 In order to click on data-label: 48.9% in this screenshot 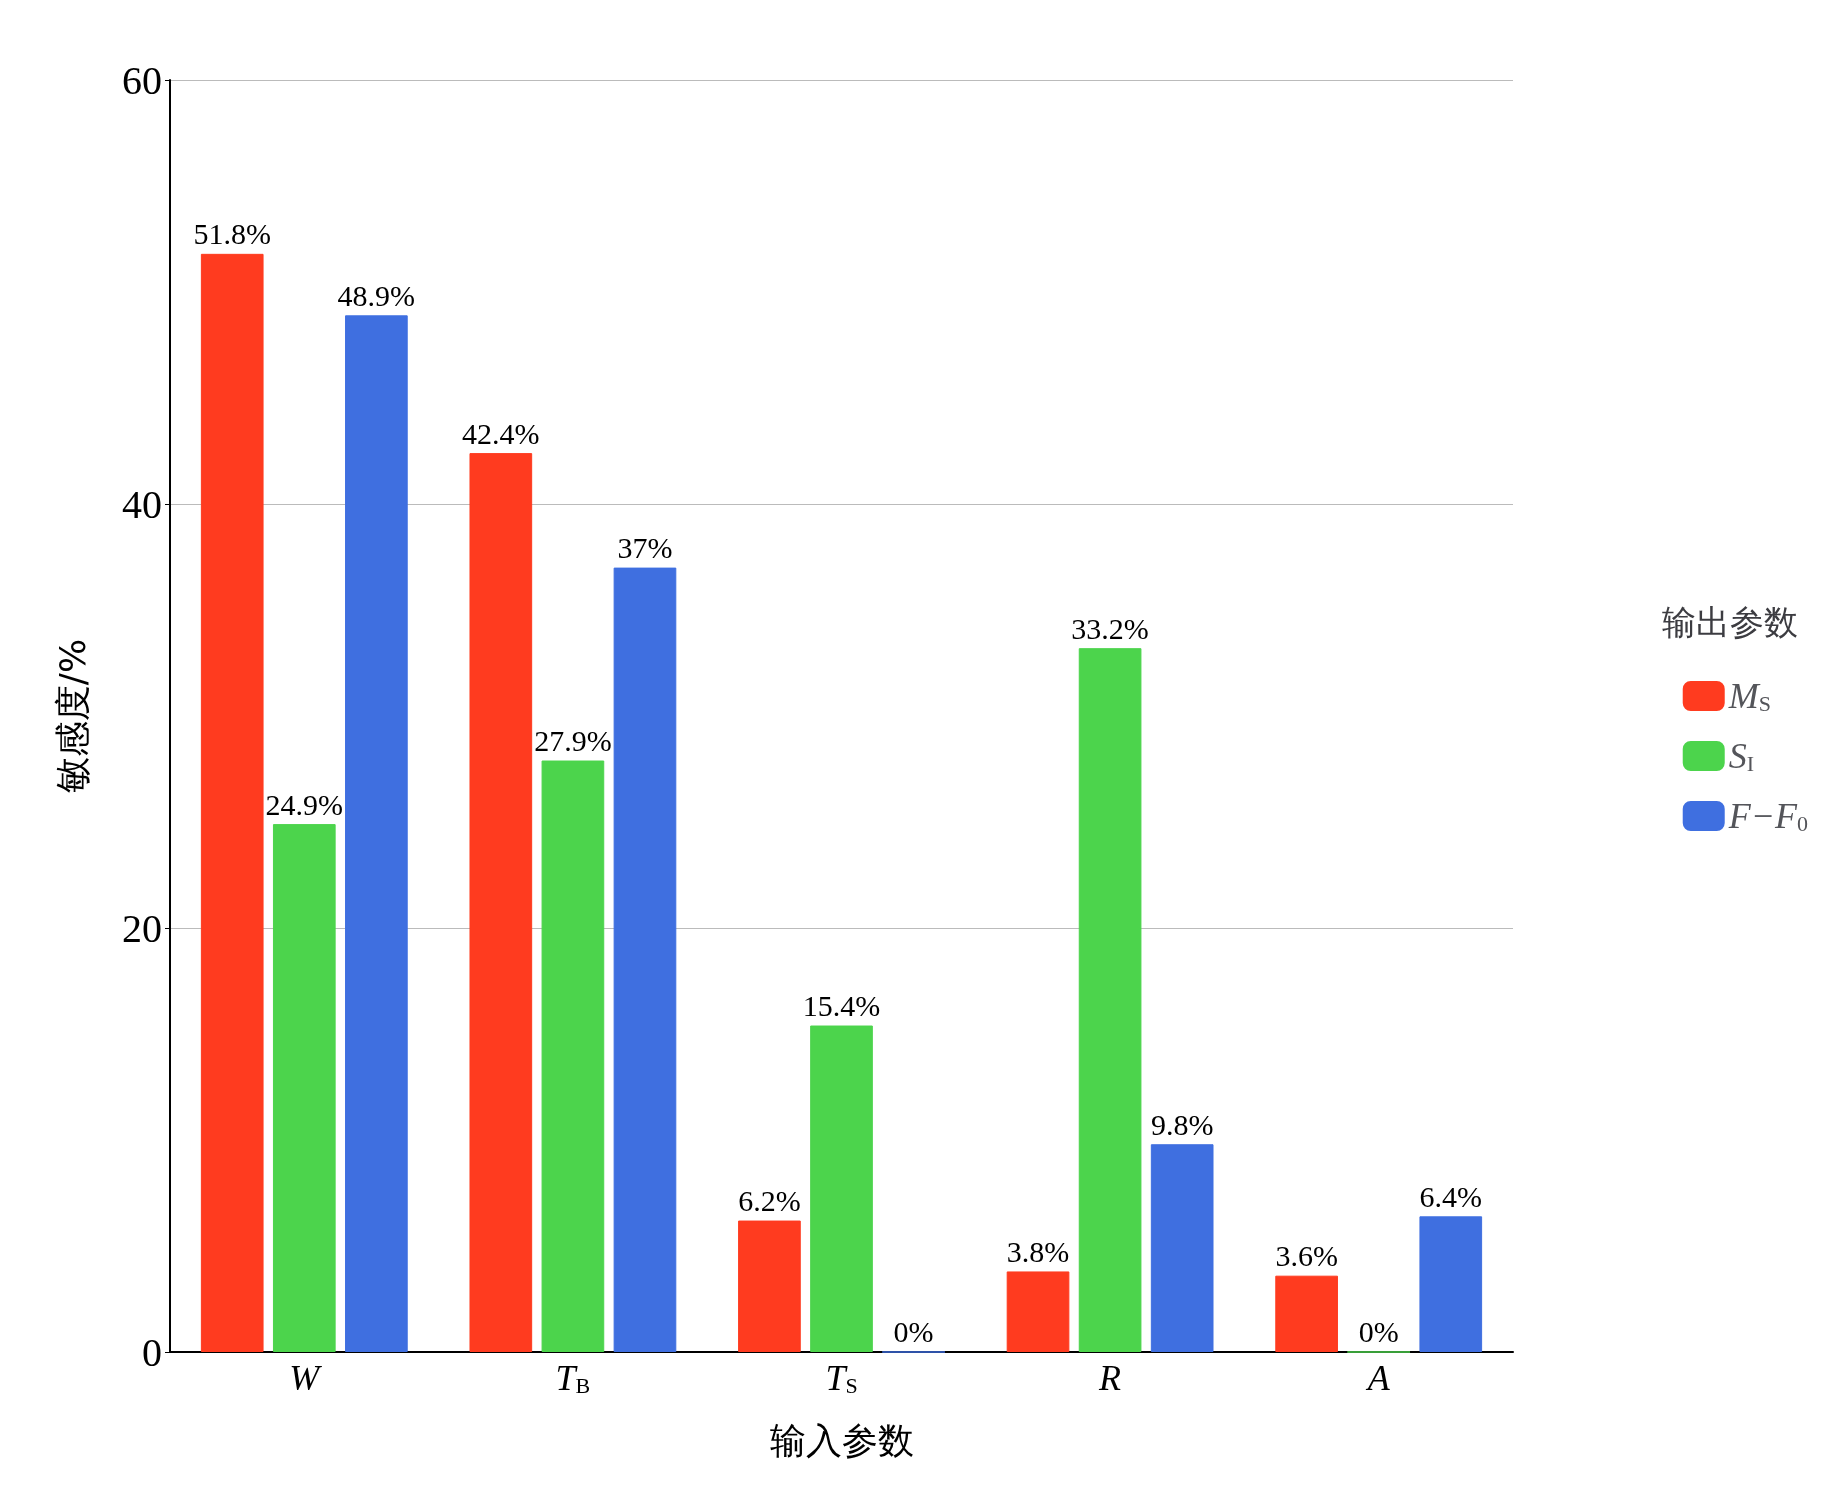, I will do `click(376, 295)`.